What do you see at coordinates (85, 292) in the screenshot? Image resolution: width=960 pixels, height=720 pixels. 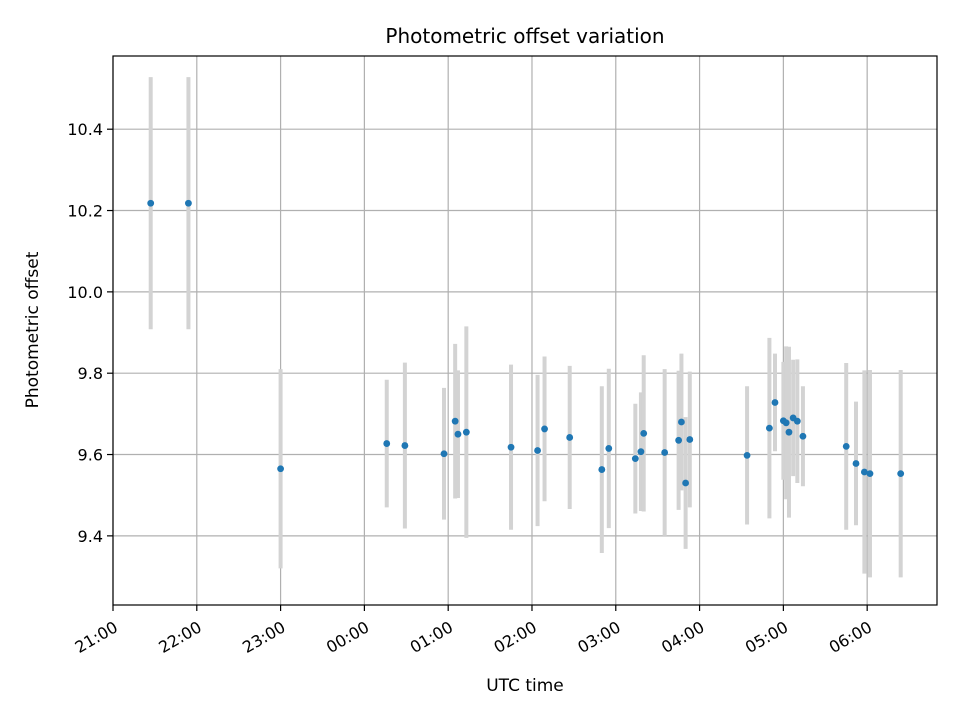 I see `y-tick-label: 10.0` at bounding box center [85, 292].